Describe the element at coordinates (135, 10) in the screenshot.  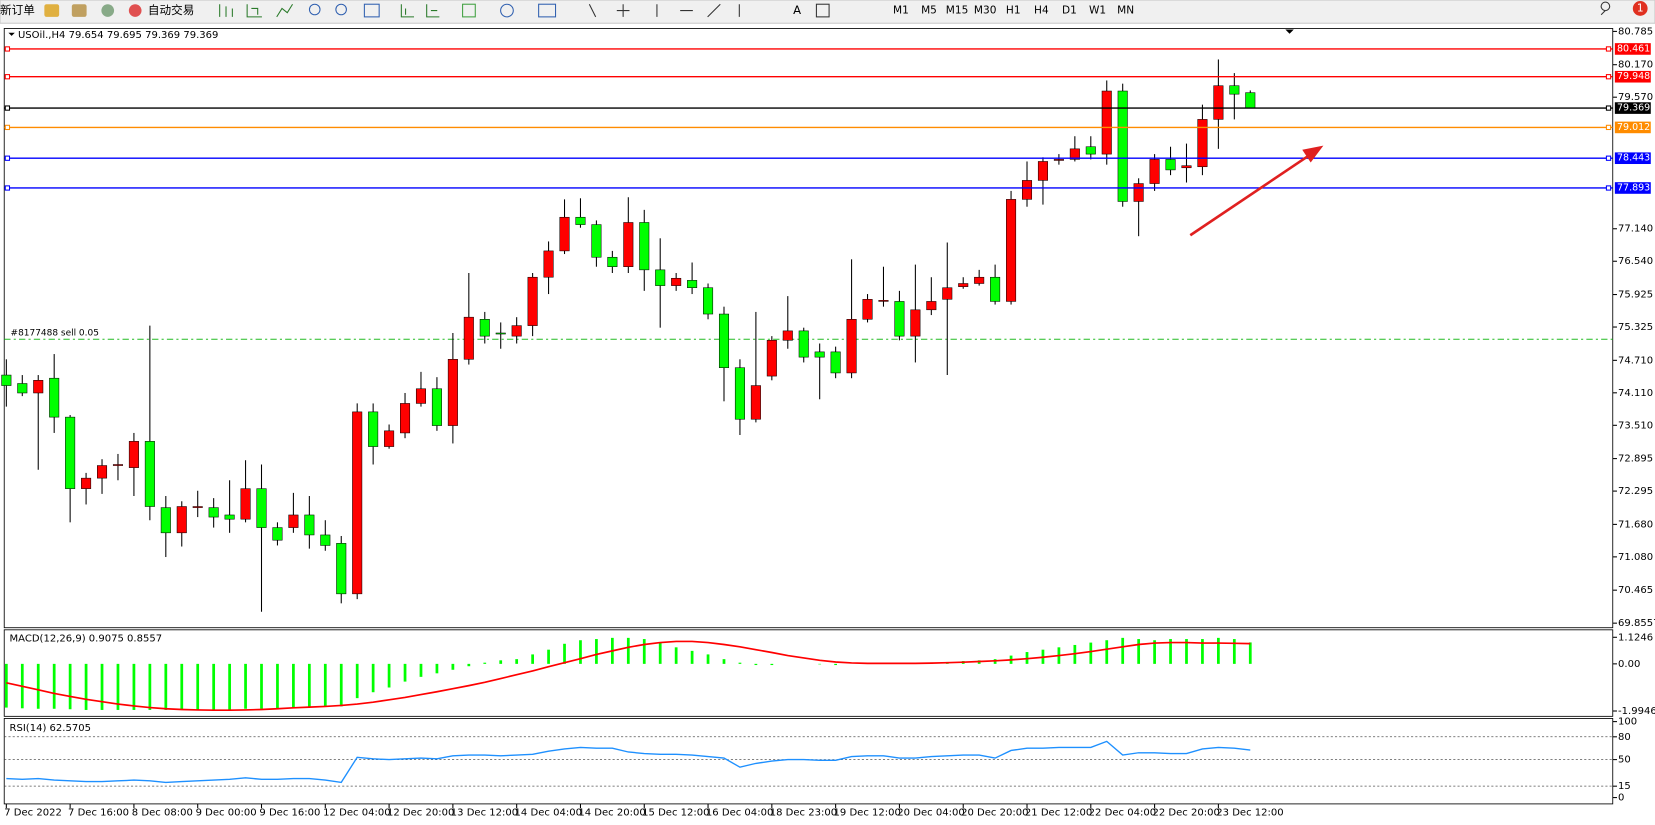
I see `auto-trading-icon` at that location.